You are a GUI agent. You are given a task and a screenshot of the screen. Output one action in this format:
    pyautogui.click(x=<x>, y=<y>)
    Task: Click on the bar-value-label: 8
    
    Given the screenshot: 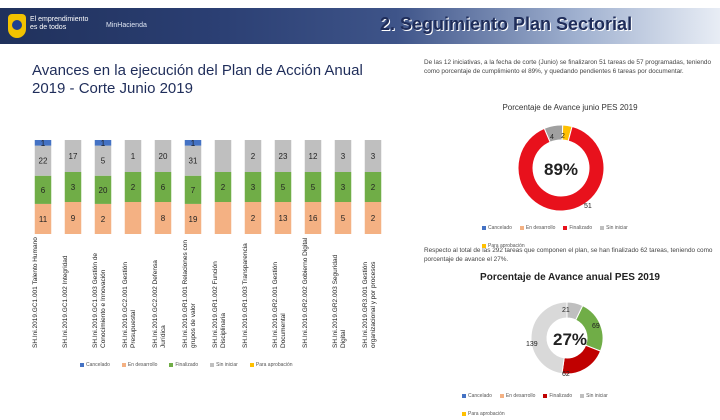 What is the action you would take?
    pyautogui.click(x=163, y=218)
    